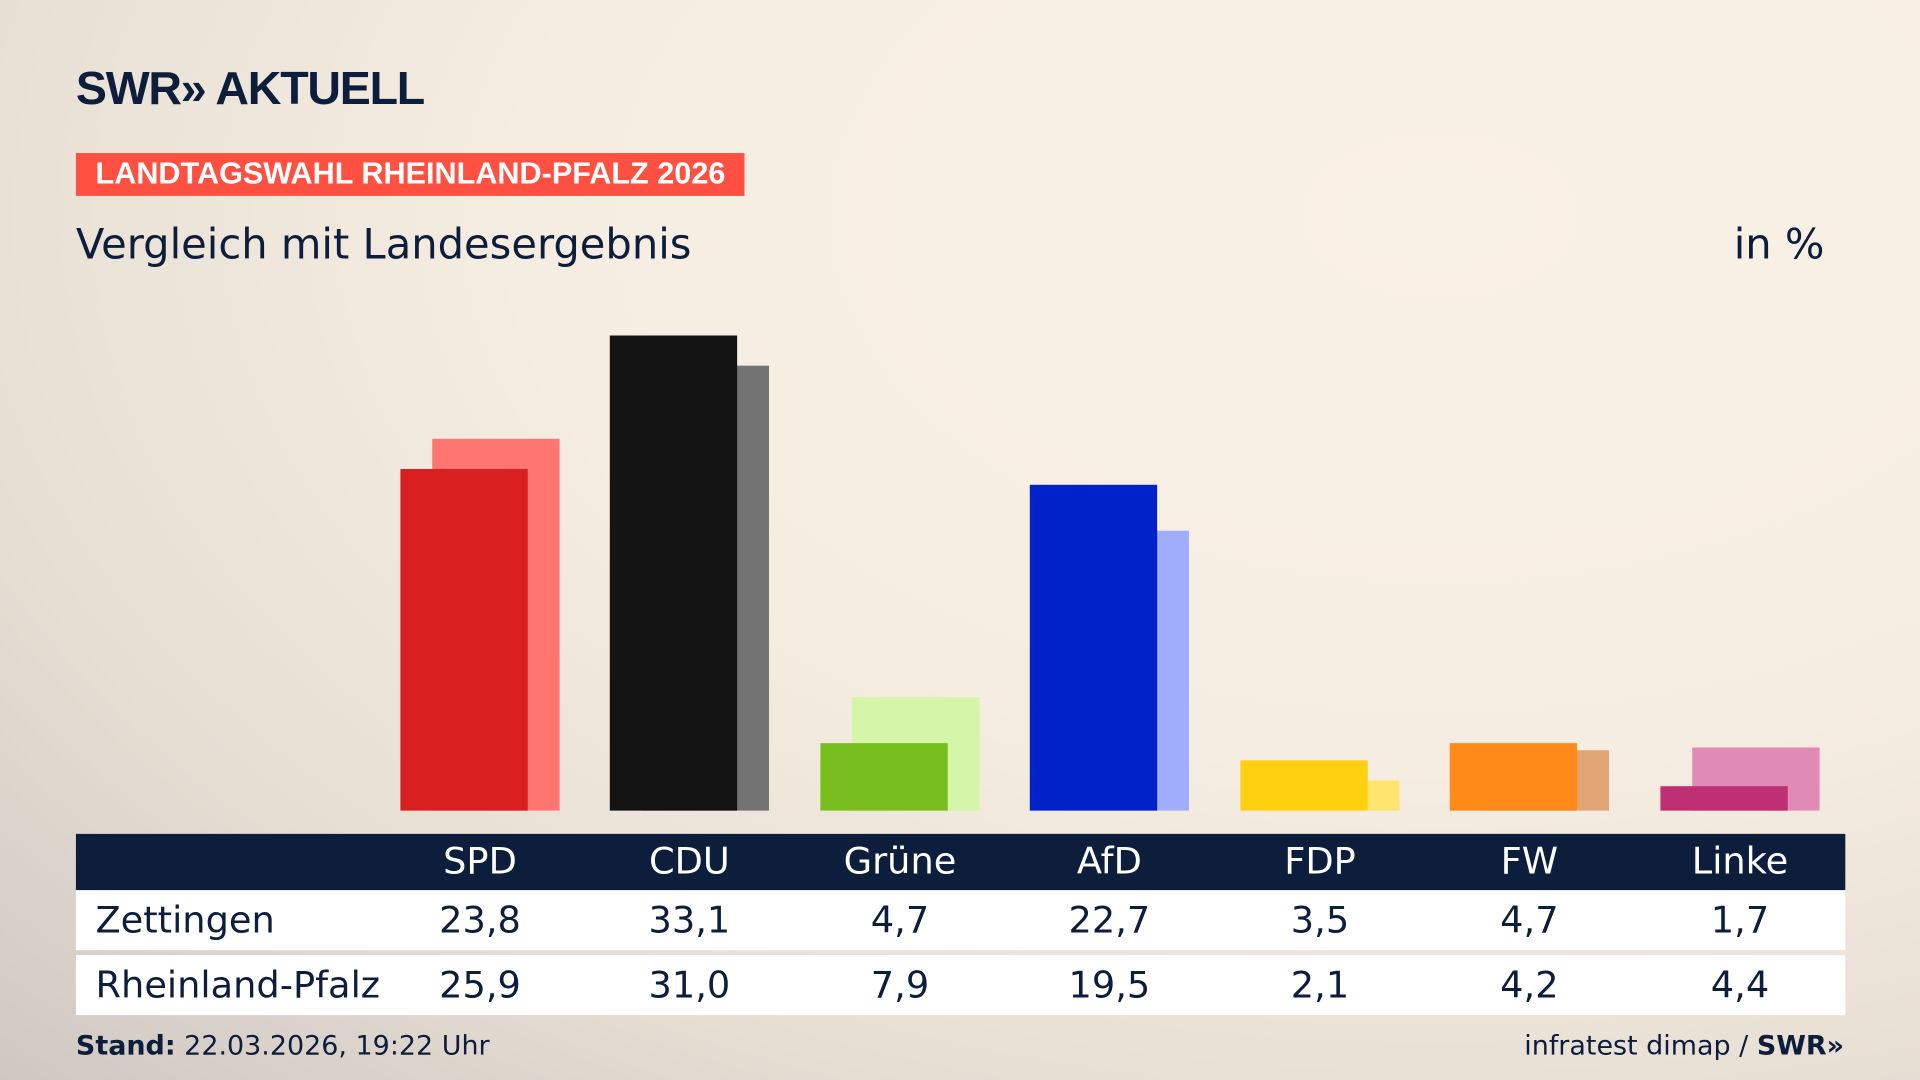  What do you see at coordinates (1740, 920) in the screenshot?
I see `value-label: 1,7` at bounding box center [1740, 920].